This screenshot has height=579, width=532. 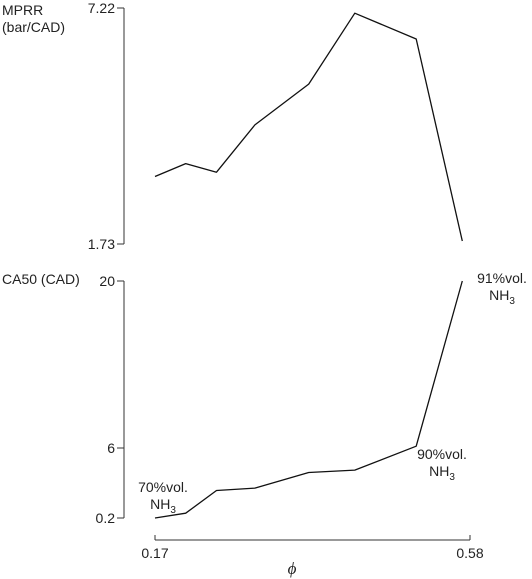 I want to click on annotation-91-nh: NH, so click(x=499, y=295).